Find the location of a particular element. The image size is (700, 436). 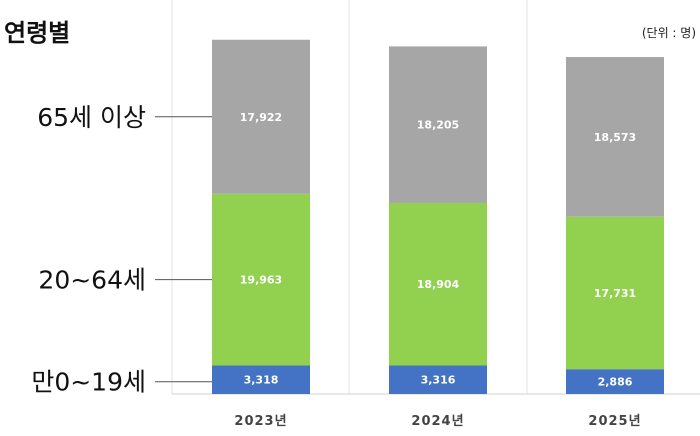

x-tick-1: 2024년 is located at coordinates (437, 421).